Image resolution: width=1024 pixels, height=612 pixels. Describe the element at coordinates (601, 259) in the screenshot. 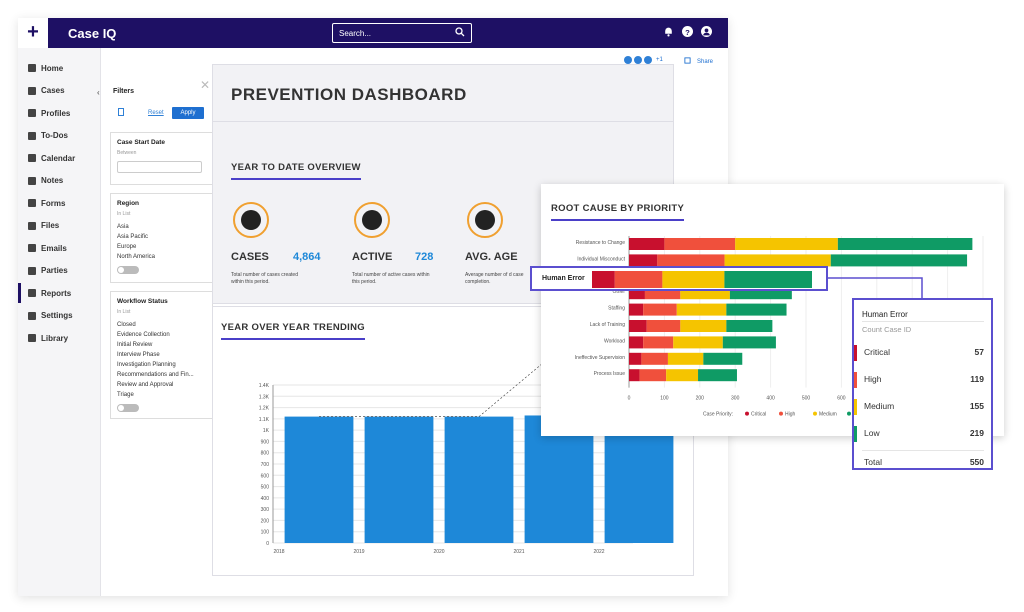

I see `category-label: Individual Misconduct` at that location.